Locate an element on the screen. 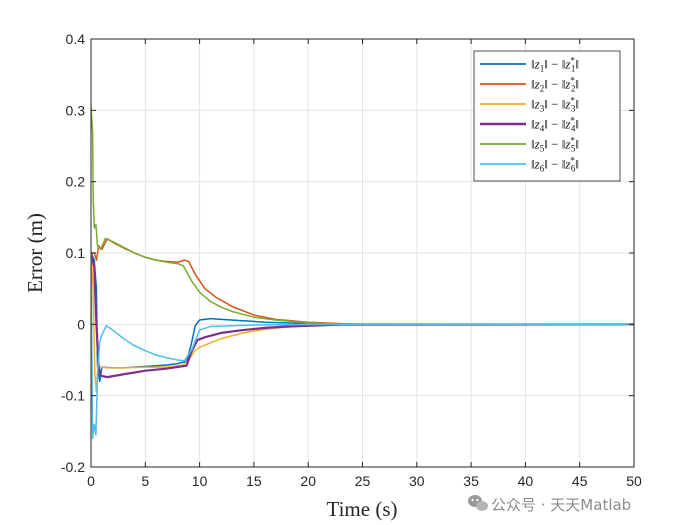 The image size is (700, 525). legend-entry-2: ‖z2‖ − ‖z* 2‖ is located at coordinates (555, 85).